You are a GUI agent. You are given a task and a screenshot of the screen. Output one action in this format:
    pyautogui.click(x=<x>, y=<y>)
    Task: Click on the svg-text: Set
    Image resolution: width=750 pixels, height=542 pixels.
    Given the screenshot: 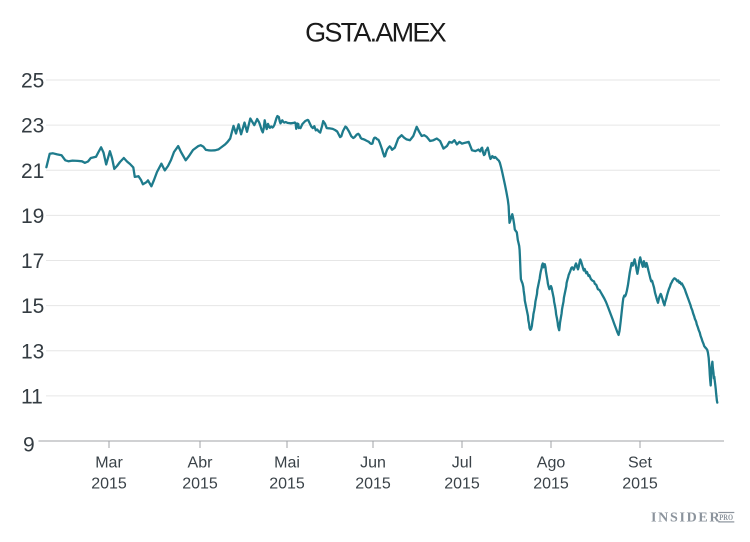 What is the action you would take?
    pyautogui.click(x=640, y=463)
    